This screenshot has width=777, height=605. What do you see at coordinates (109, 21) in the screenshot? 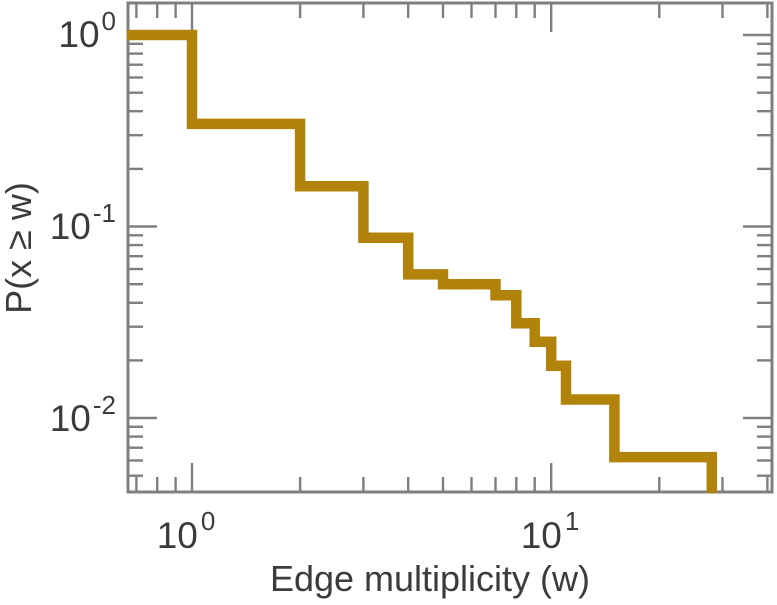
I see `y-tick-exponent: 0` at bounding box center [109, 21].